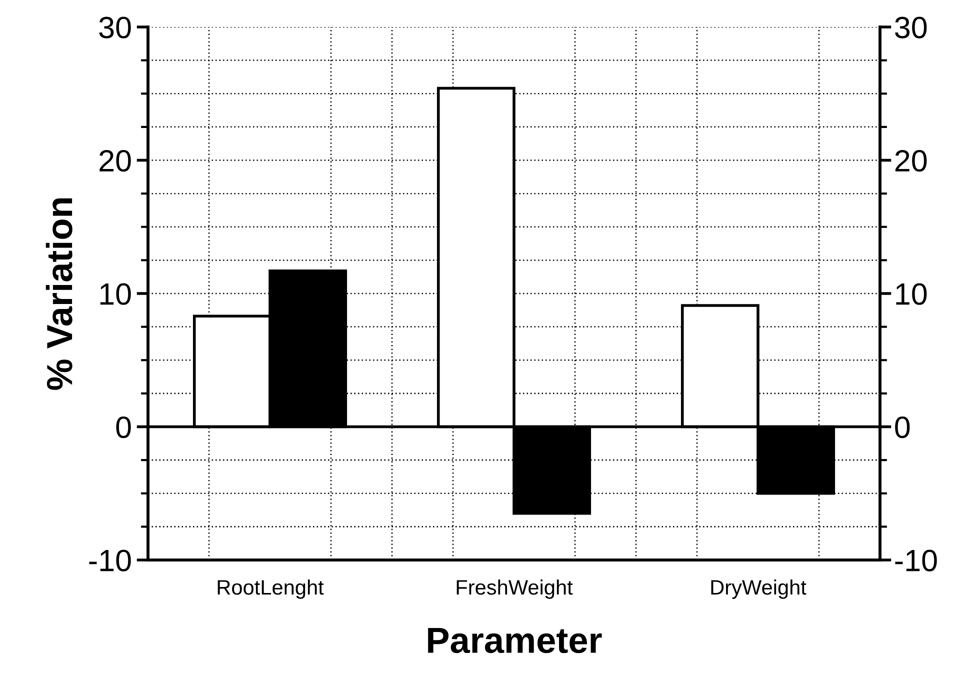 This screenshot has height=685, width=973. Describe the element at coordinates (110, 561) in the screenshot. I see `y-tick-label: -10` at that location.